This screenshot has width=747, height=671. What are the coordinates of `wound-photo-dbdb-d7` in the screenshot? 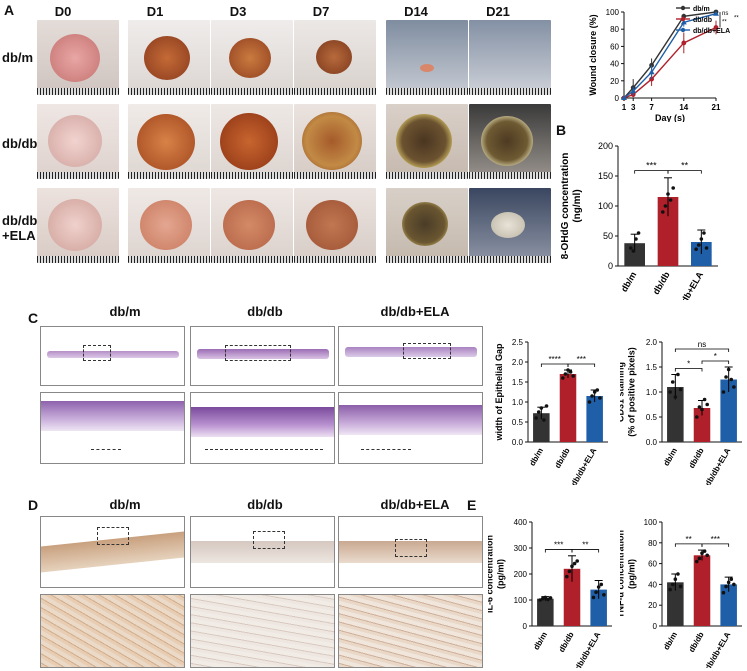 It's located at (335, 141).